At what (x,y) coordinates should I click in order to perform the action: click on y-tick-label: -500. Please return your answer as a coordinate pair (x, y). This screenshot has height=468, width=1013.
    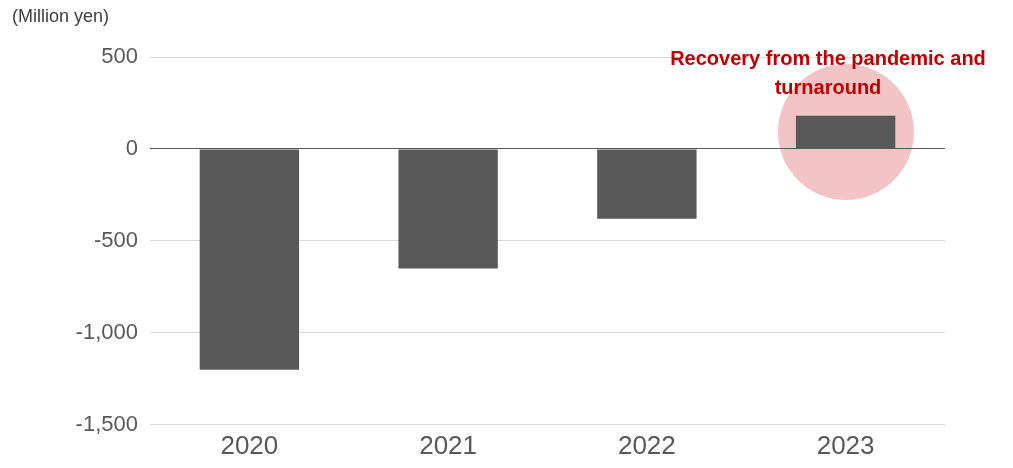
    Looking at the image, I should click on (115, 239).